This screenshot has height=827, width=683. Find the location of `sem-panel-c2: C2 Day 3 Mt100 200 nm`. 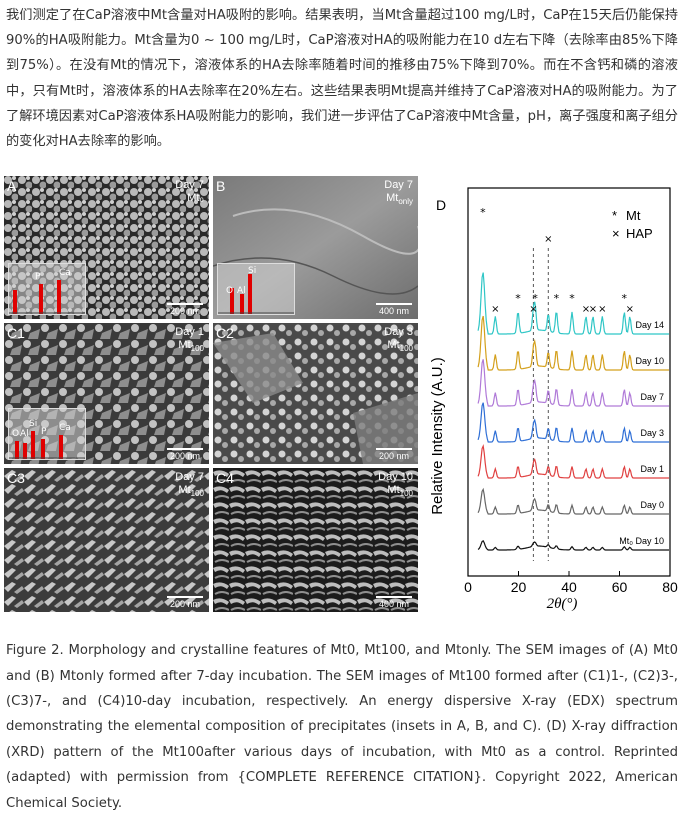

sem-panel-c2: C2 Day 3 Mt100 200 nm is located at coordinates (315, 393).